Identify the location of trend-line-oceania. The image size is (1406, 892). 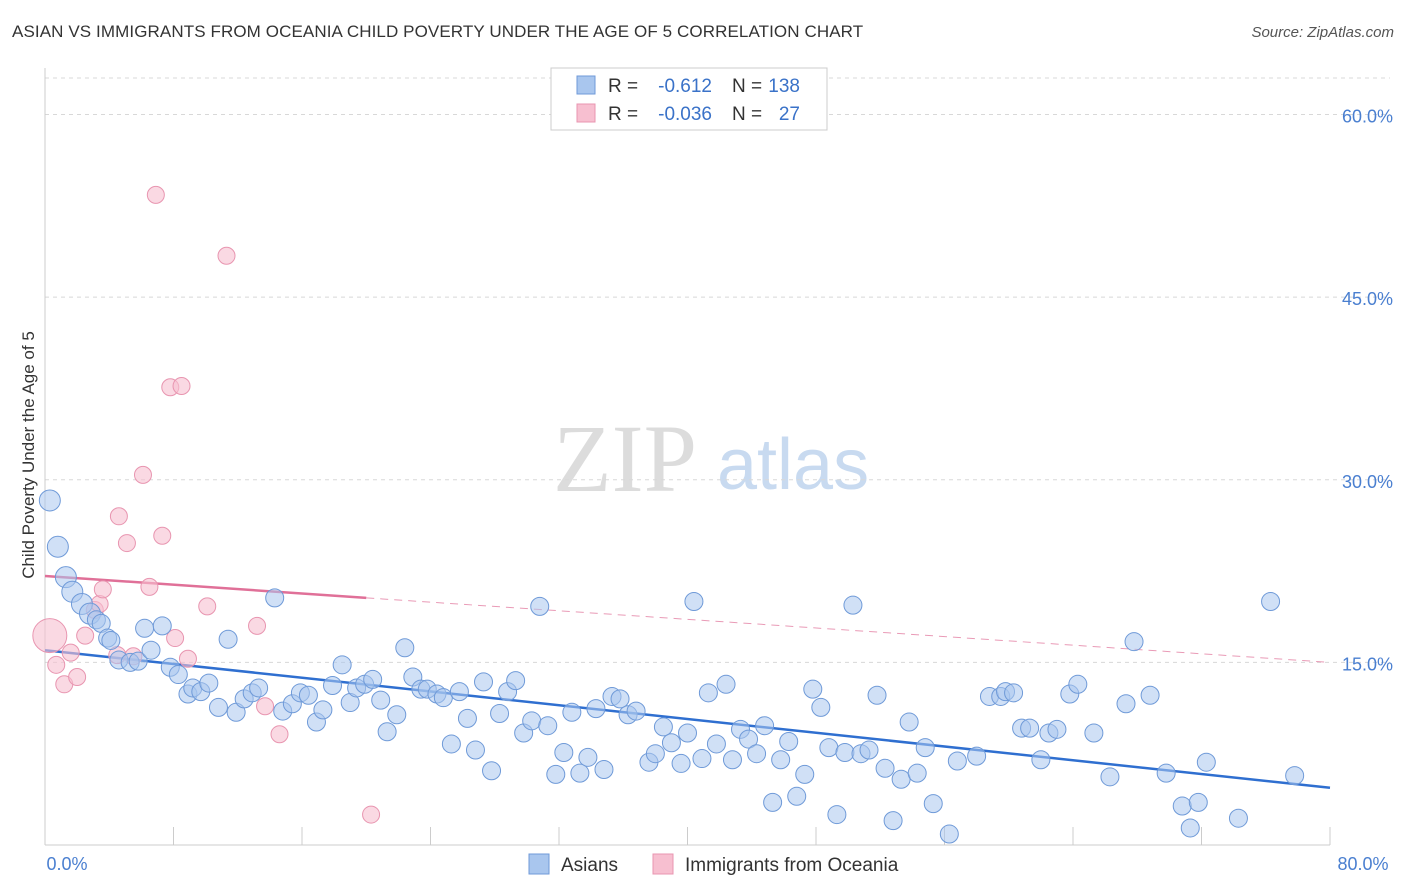
(205, 587).